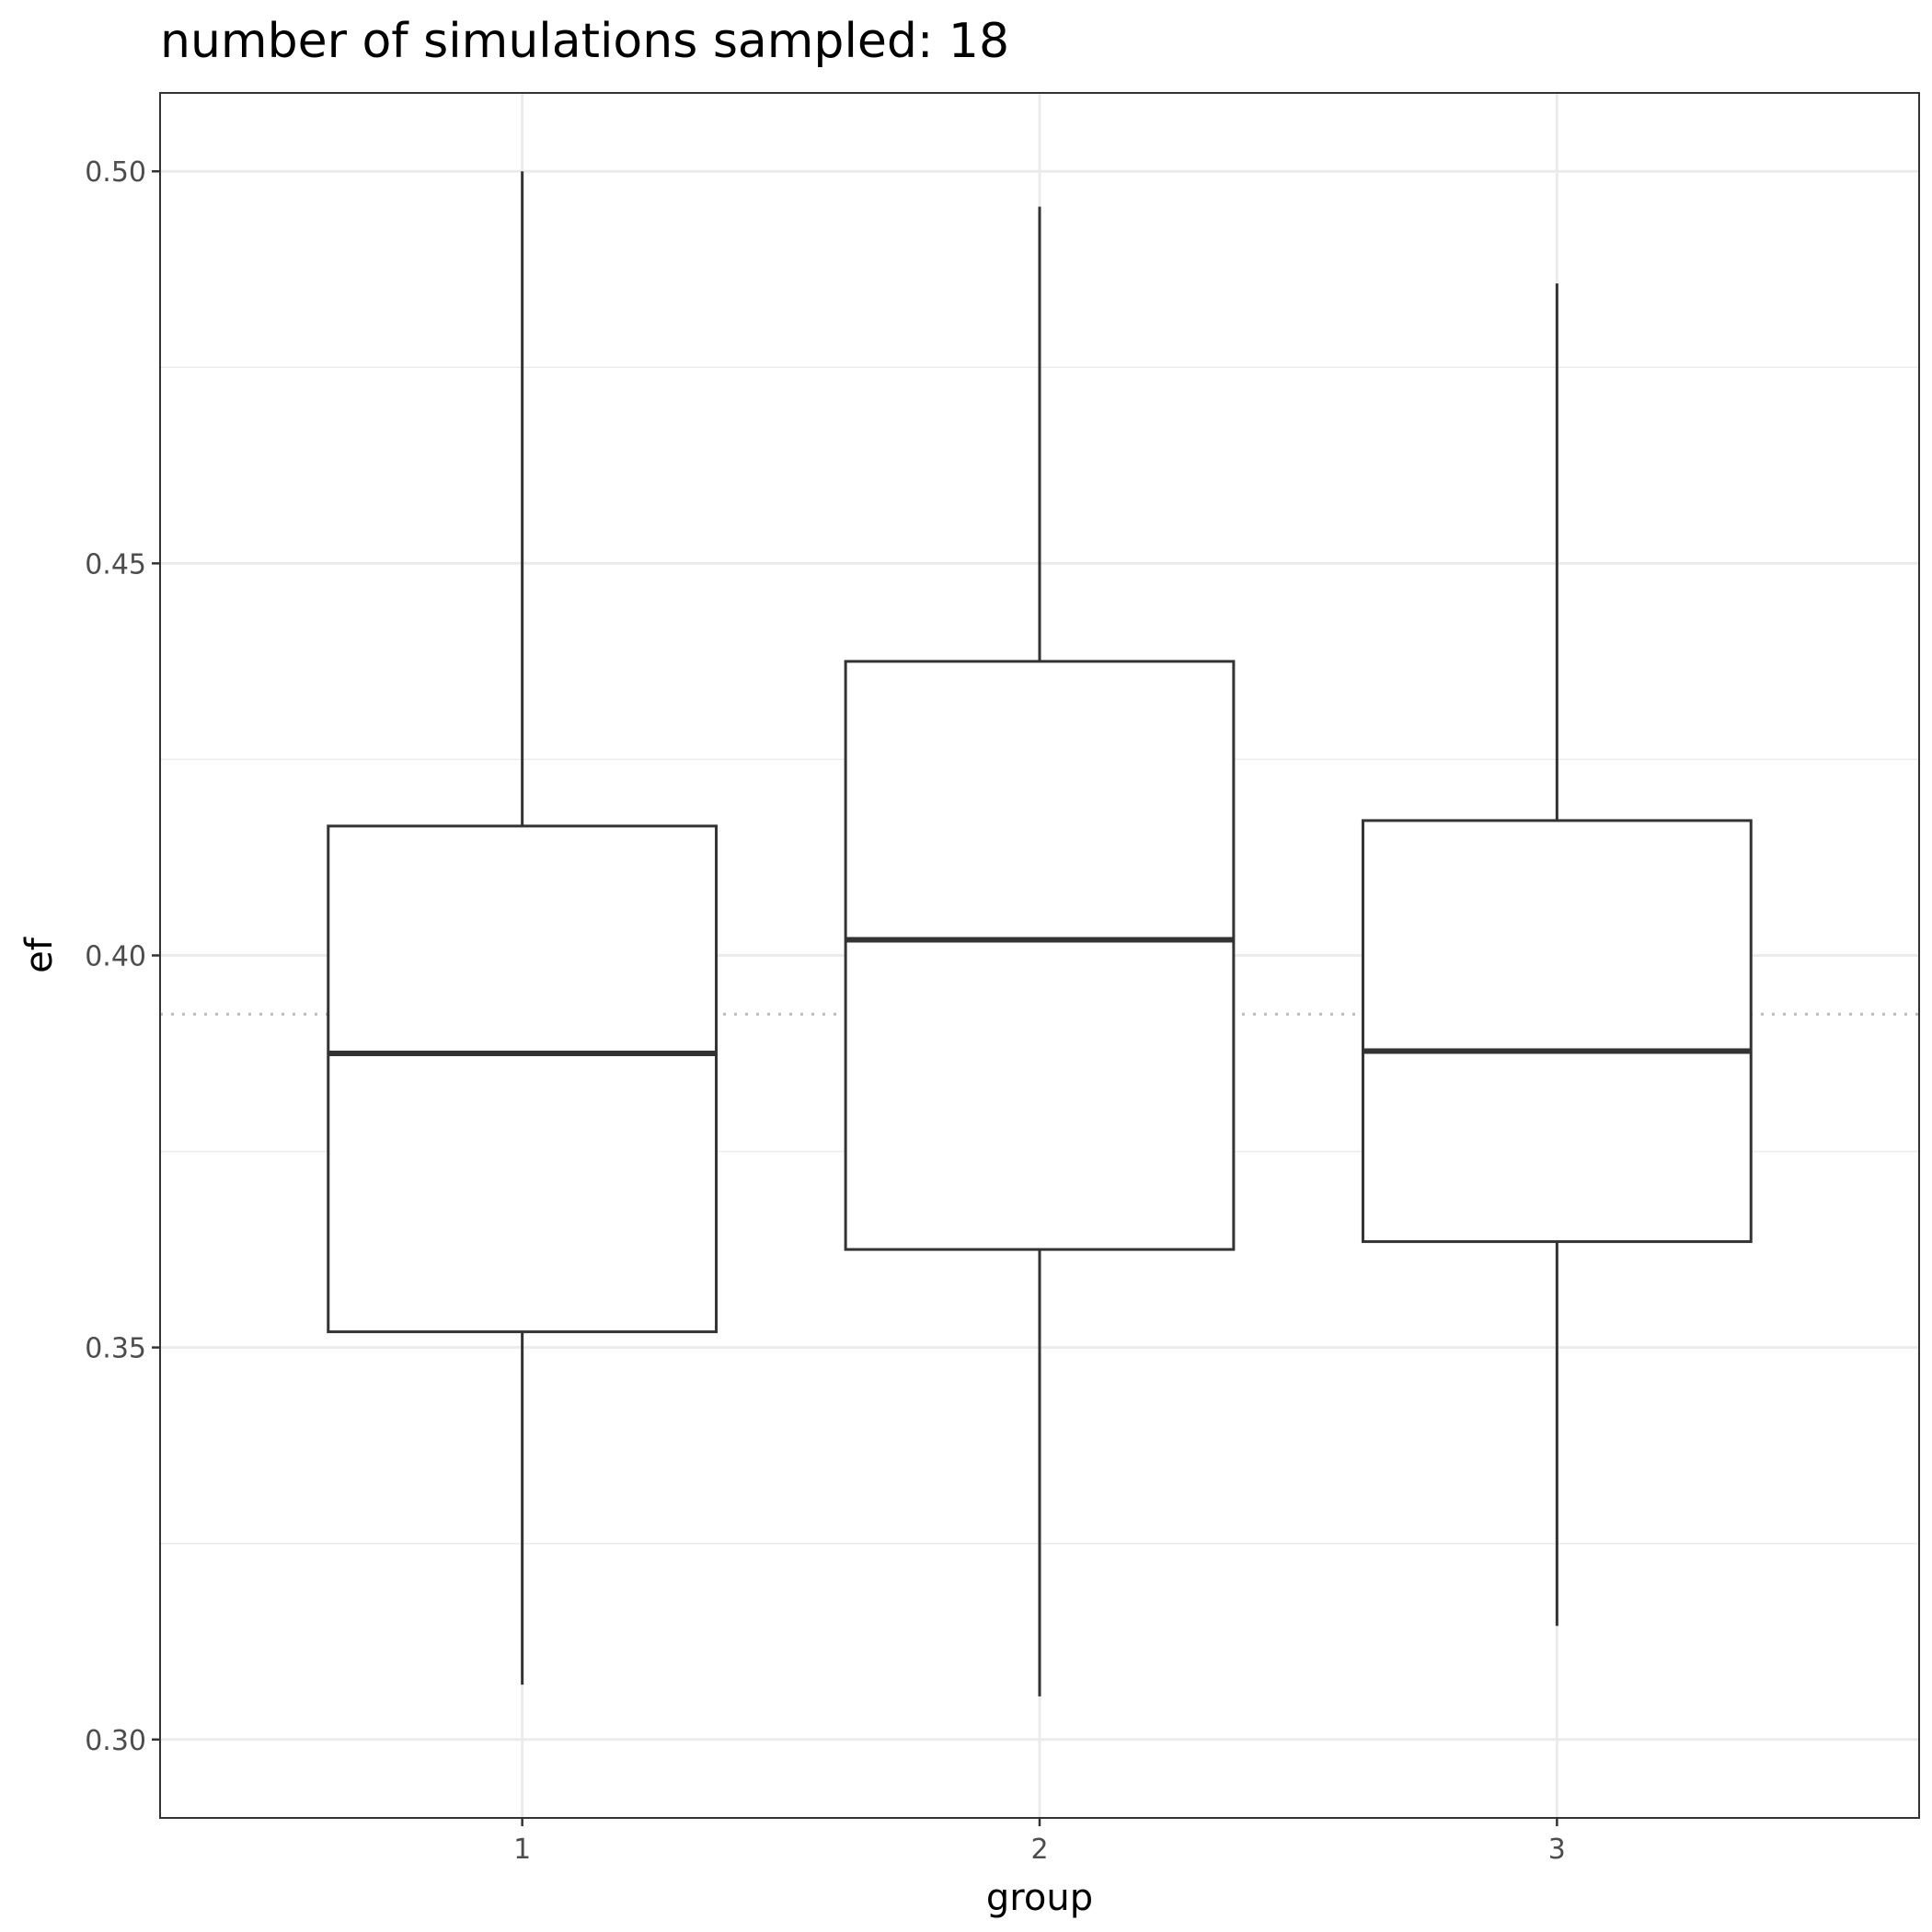 Image resolution: width=1932 pixels, height=1932 pixels. What do you see at coordinates (115, 172) in the screenshot?
I see `y-tick-label: 0.50` at bounding box center [115, 172].